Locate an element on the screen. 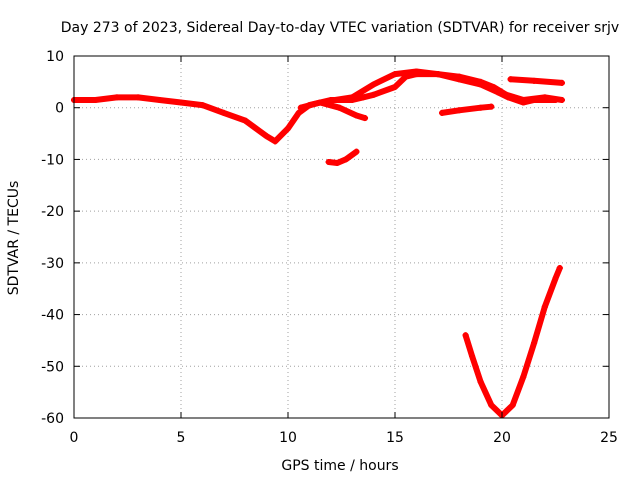 The image size is (640, 480). series-arc-top is located at coordinates (448, 85).